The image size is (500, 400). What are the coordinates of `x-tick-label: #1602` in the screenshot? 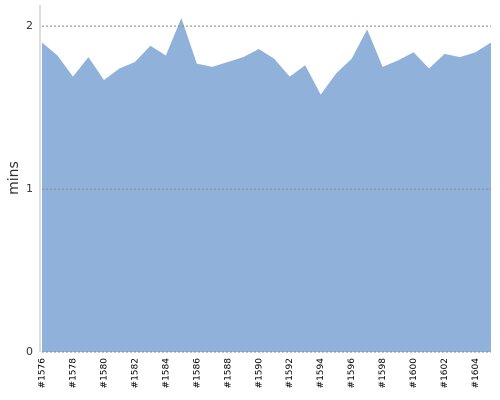 It's located at (445, 373).